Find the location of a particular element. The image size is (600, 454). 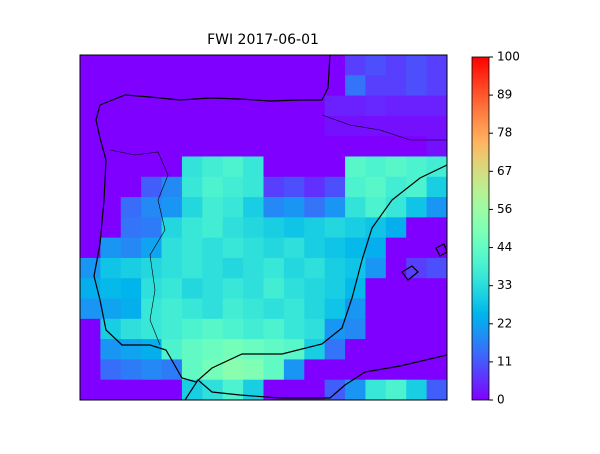

colorbar-tick-label: 67 is located at coordinates (504, 171).